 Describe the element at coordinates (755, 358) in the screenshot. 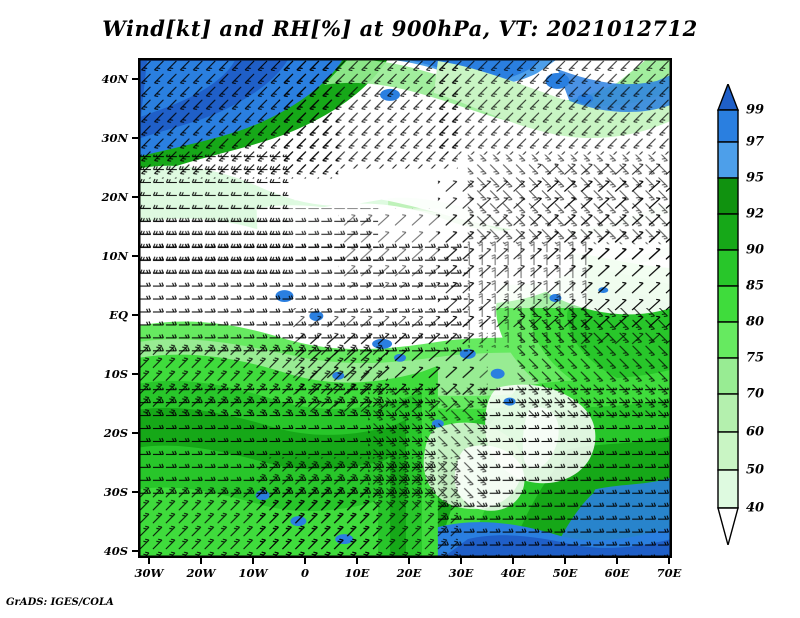

I see `colorbar-tick-75: 75` at that location.